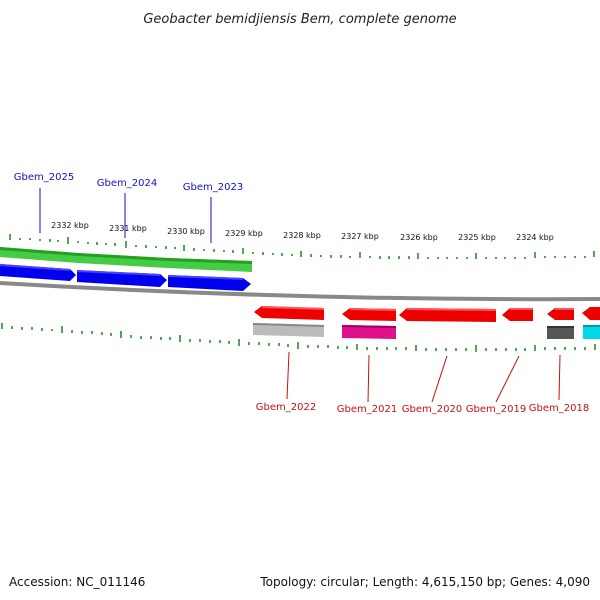 This screenshot has width=600, height=600. Describe the element at coordinates (560, 314) in the screenshot. I see `gene-arrow-gbem-2018` at that location.